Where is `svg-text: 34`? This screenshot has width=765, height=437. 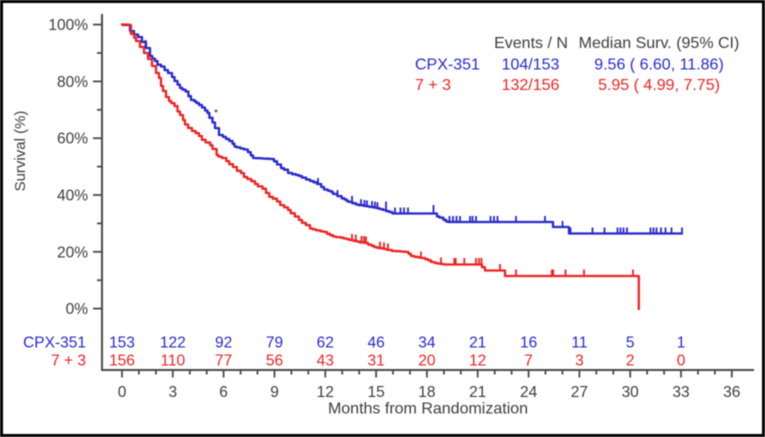
svg-text: 34 is located at coordinates (427, 343).